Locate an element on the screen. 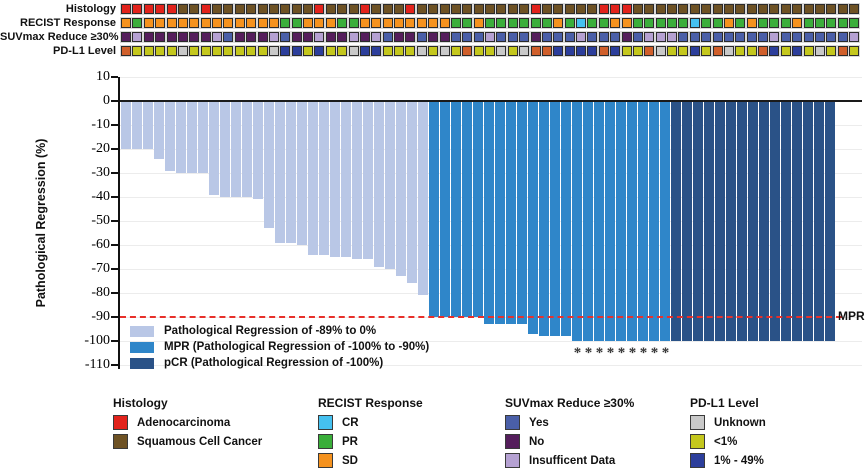 The height and width of the screenshot is (472, 865). legend-label: Insufficent Data is located at coordinates (572, 460).